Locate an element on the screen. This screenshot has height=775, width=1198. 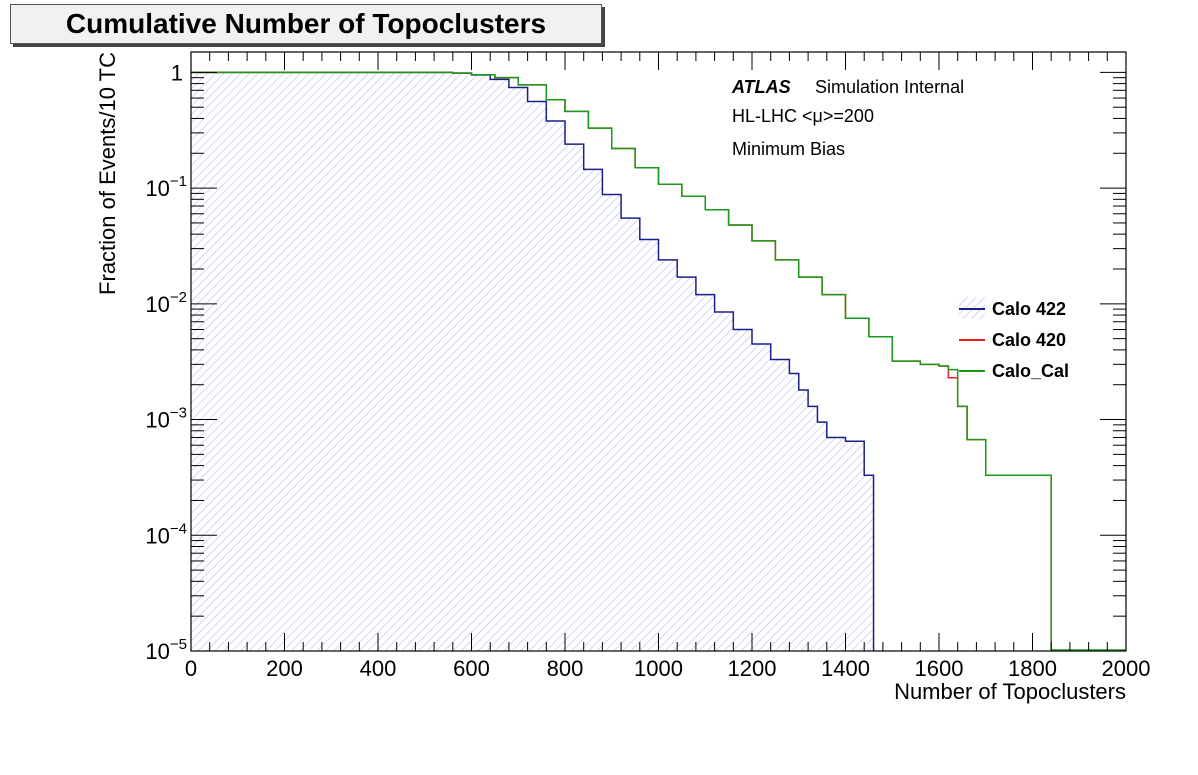
legend-entry-calo-420: Calo 420 is located at coordinates (1012, 340).